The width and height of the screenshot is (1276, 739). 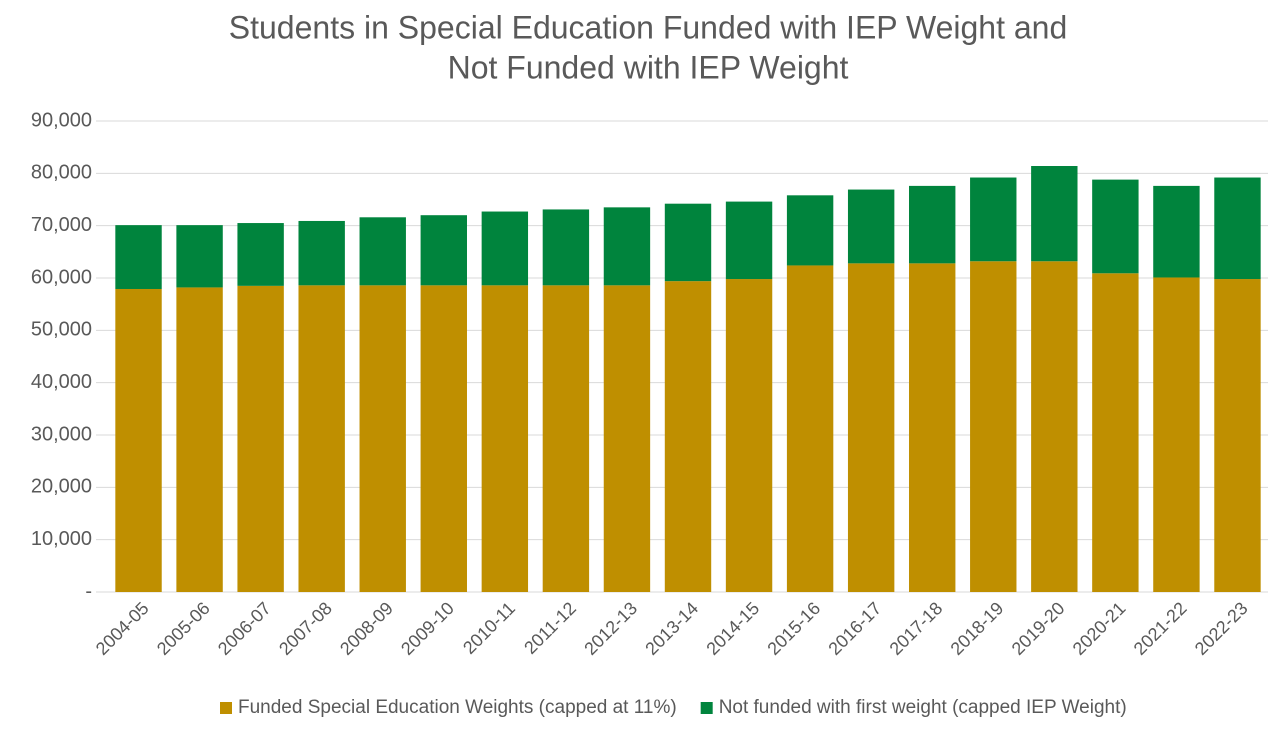 I want to click on x-tick-label: 2009-10, so click(x=427, y=628).